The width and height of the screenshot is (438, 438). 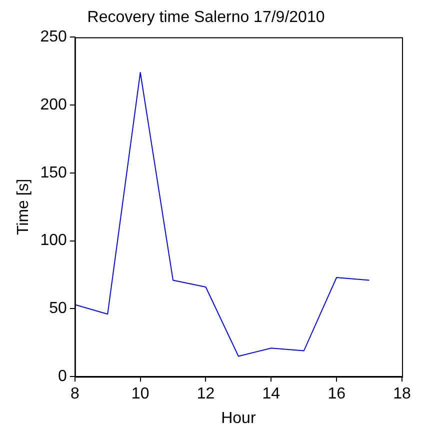 What do you see at coordinates (53, 37) in the screenshot?
I see `y-tick-label: 250` at bounding box center [53, 37].